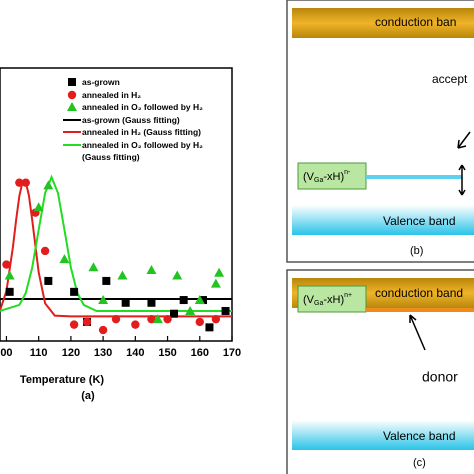 The image size is (474, 474). I want to click on x-axis-label: Temperature (K), so click(62, 380).